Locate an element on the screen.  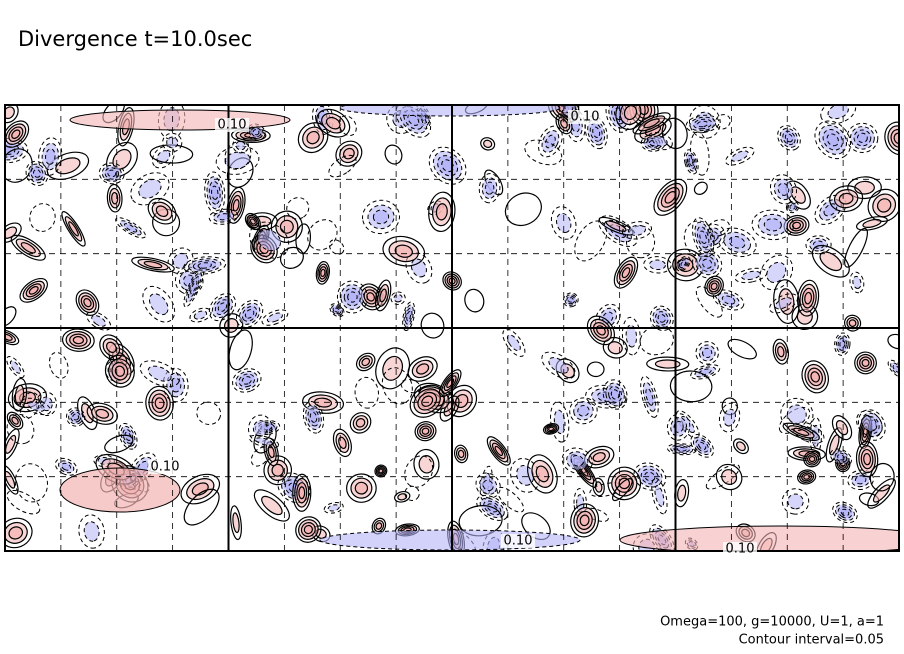
contour-label-bg is located at coordinates (585, 117).